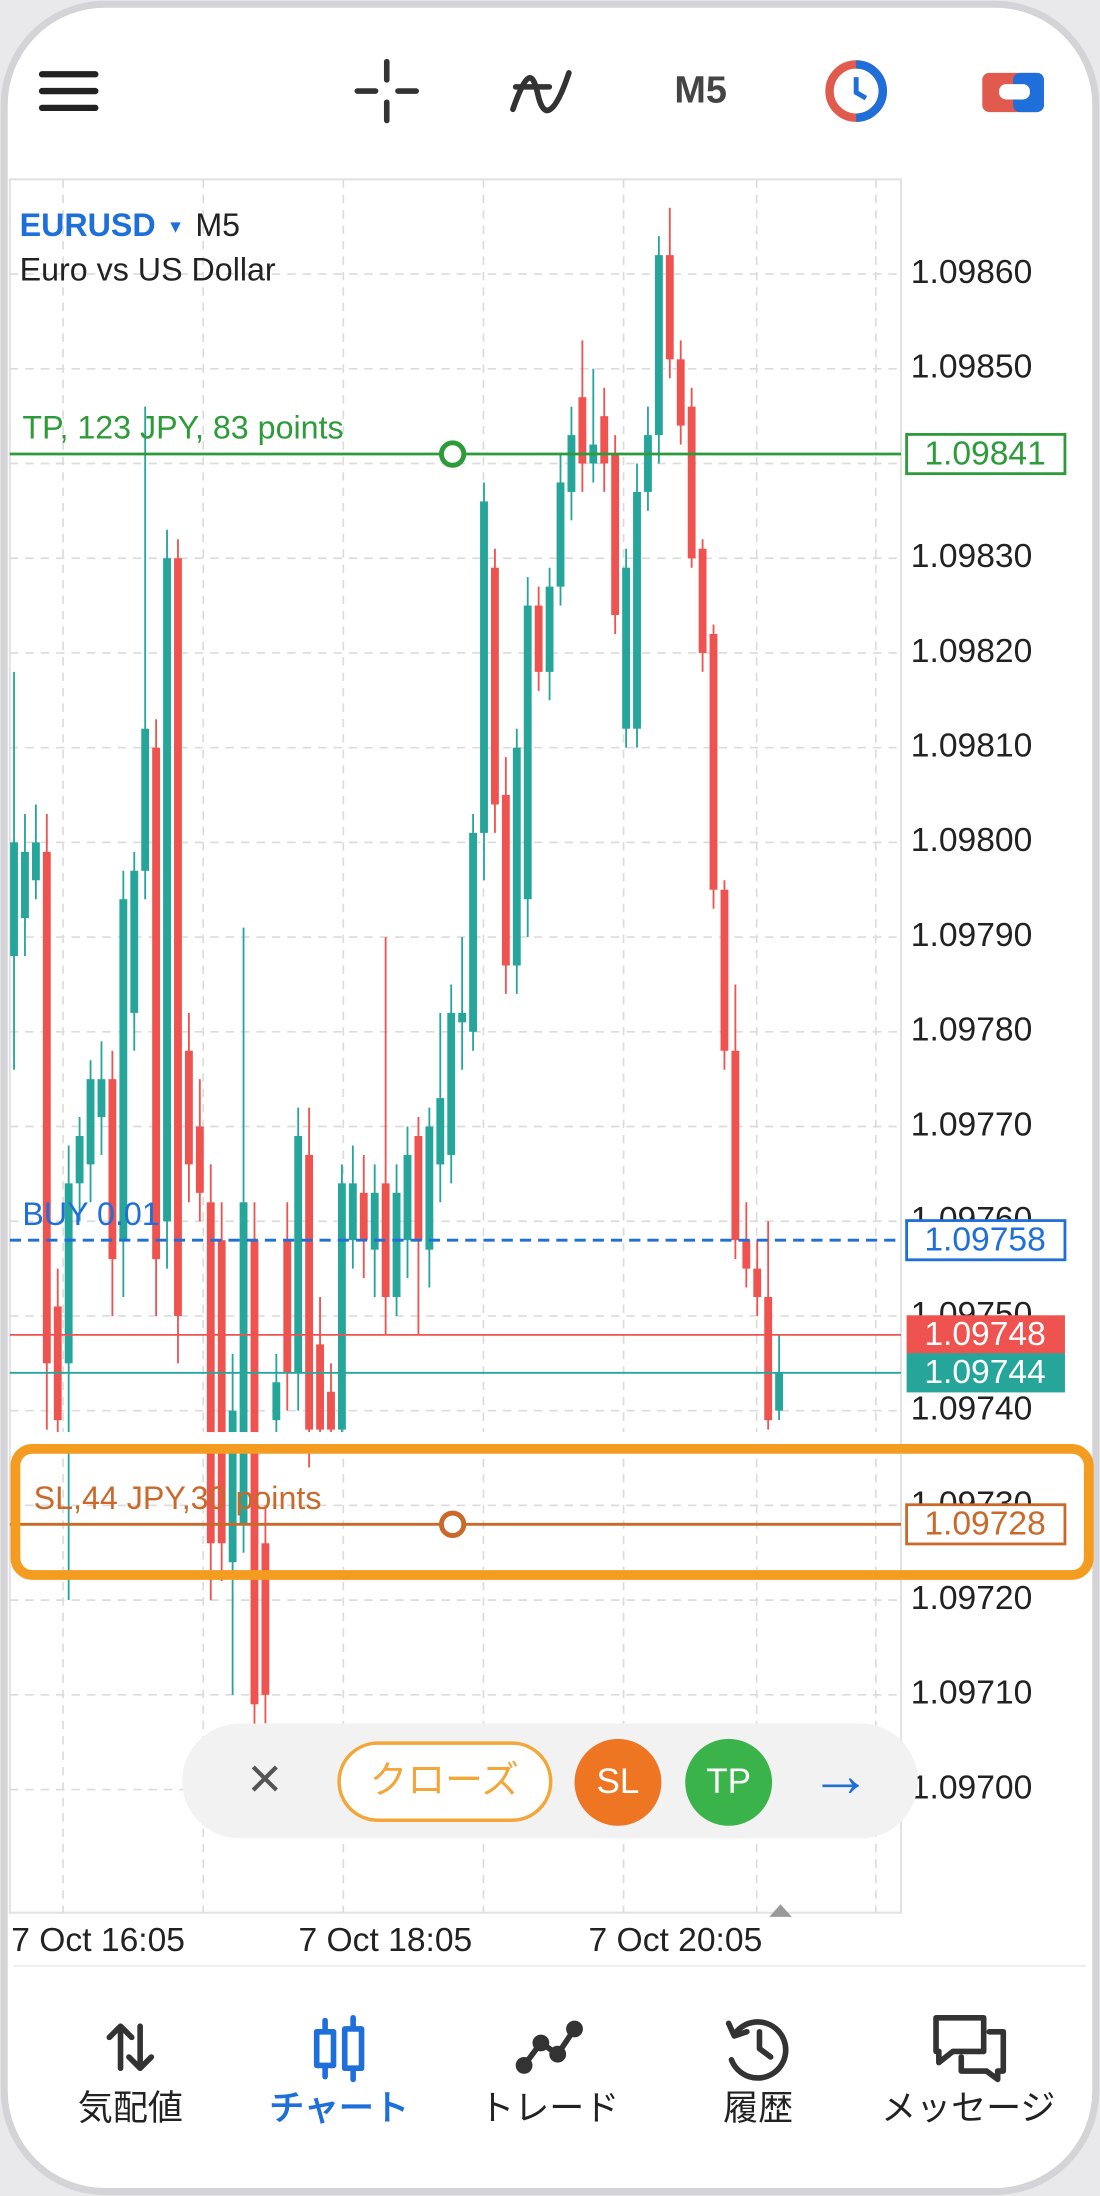 The width and height of the screenshot is (1100, 2196). I want to click on y-tick-label: 1.09810, so click(971, 746).